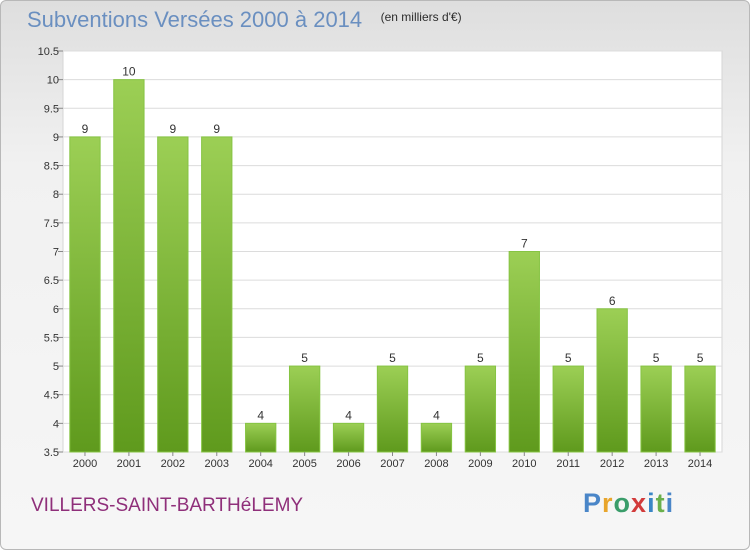 This screenshot has height=550, width=750. I want to click on logo-letter: t, so click(660, 503).